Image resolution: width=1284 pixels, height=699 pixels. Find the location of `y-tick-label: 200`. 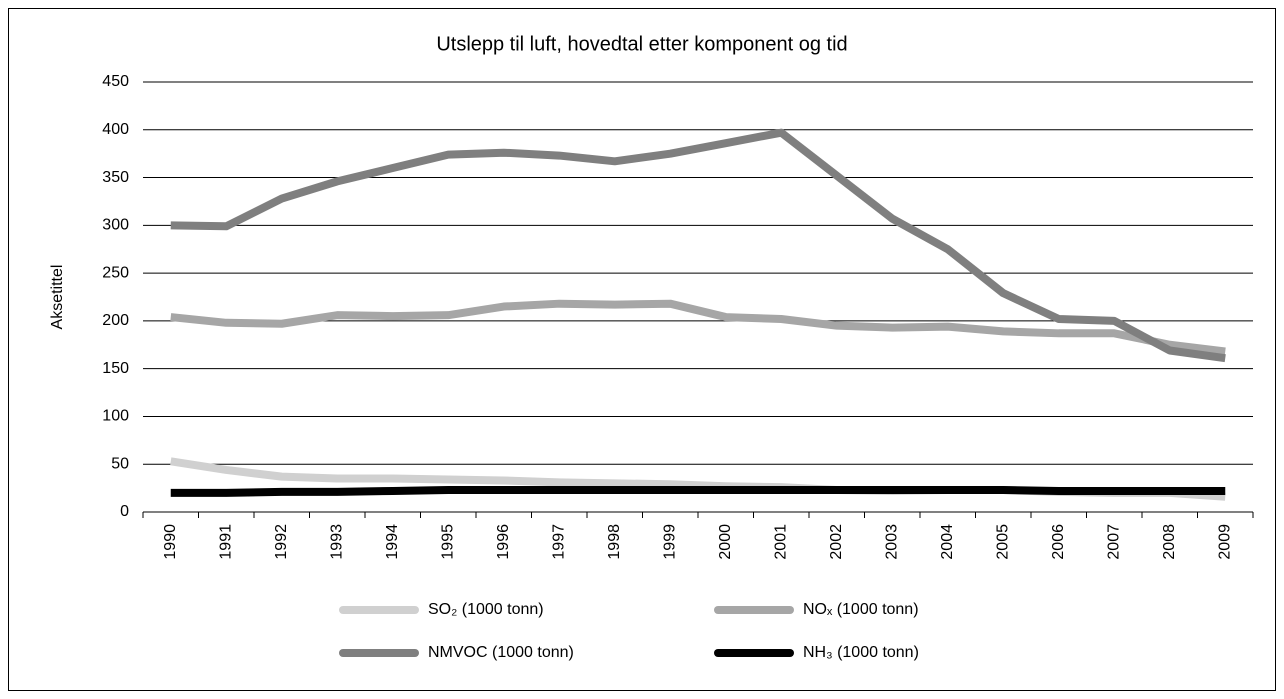

y-tick-label: 200 is located at coordinates (115, 320).